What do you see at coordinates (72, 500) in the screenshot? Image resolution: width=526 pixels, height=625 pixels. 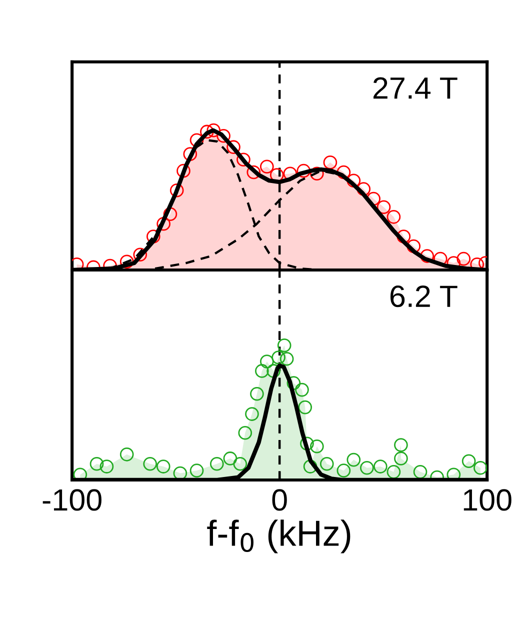 I see `x-tick-label: -100` at bounding box center [72, 500].